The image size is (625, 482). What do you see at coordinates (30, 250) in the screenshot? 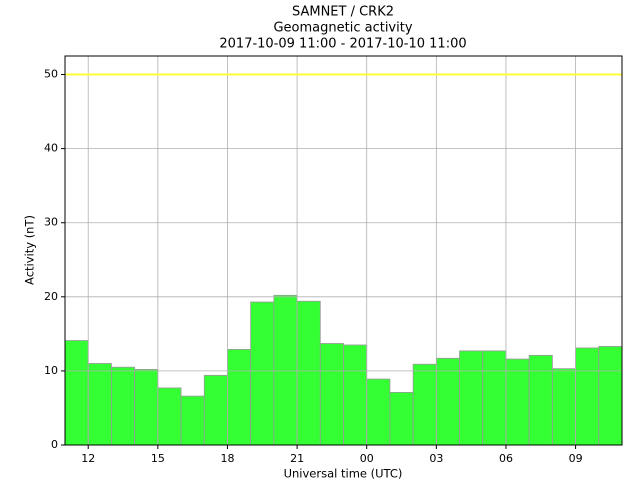
I see `y-axis-label: Activity (nT)` at bounding box center [30, 250].